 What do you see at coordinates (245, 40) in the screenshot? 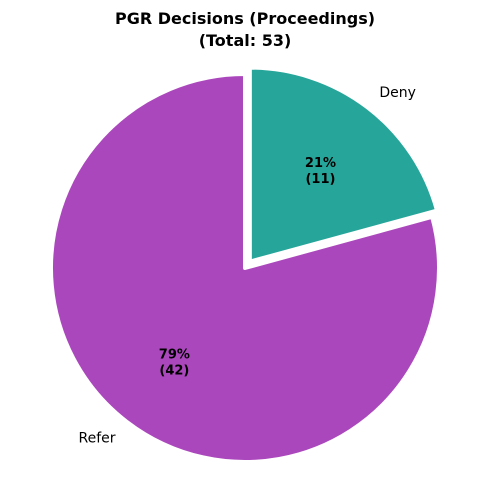
I see `chart-subtitle: (Total: 53)` at bounding box center [245, 40].